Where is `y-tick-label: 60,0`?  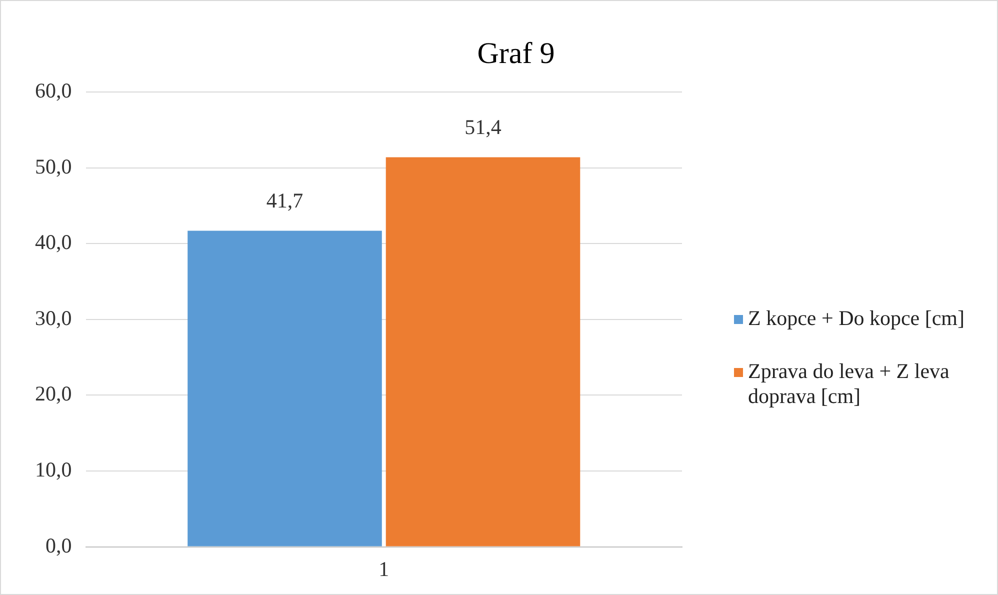 y-tick-label: 60,0 is located at coordinates (53, 90).